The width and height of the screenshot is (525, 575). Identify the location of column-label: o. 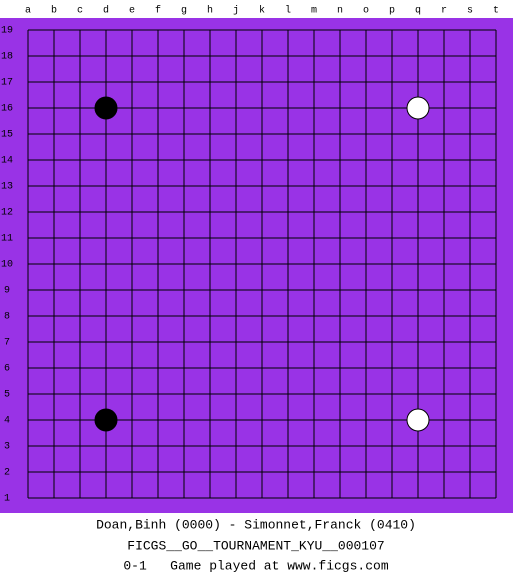
(366, 11).